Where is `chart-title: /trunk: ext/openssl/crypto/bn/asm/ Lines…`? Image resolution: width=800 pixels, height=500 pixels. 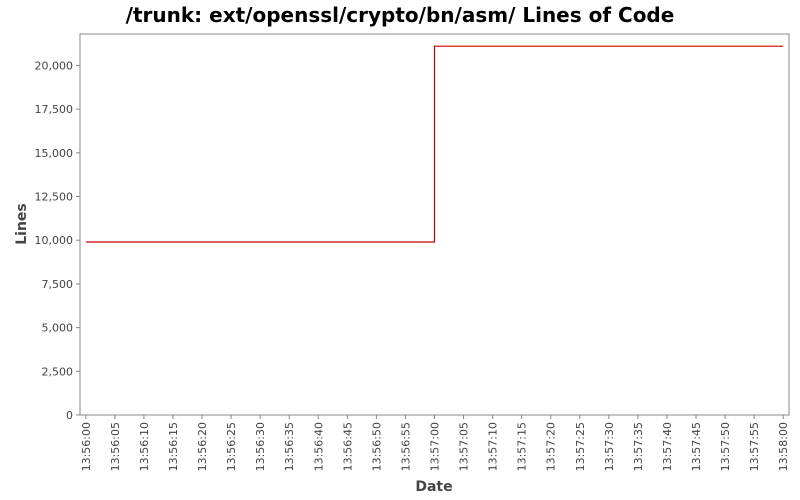 chart-title: /trunk: ext/openssl/crypto/bn/asm/ Lines… is located at coordinates (400, 15).